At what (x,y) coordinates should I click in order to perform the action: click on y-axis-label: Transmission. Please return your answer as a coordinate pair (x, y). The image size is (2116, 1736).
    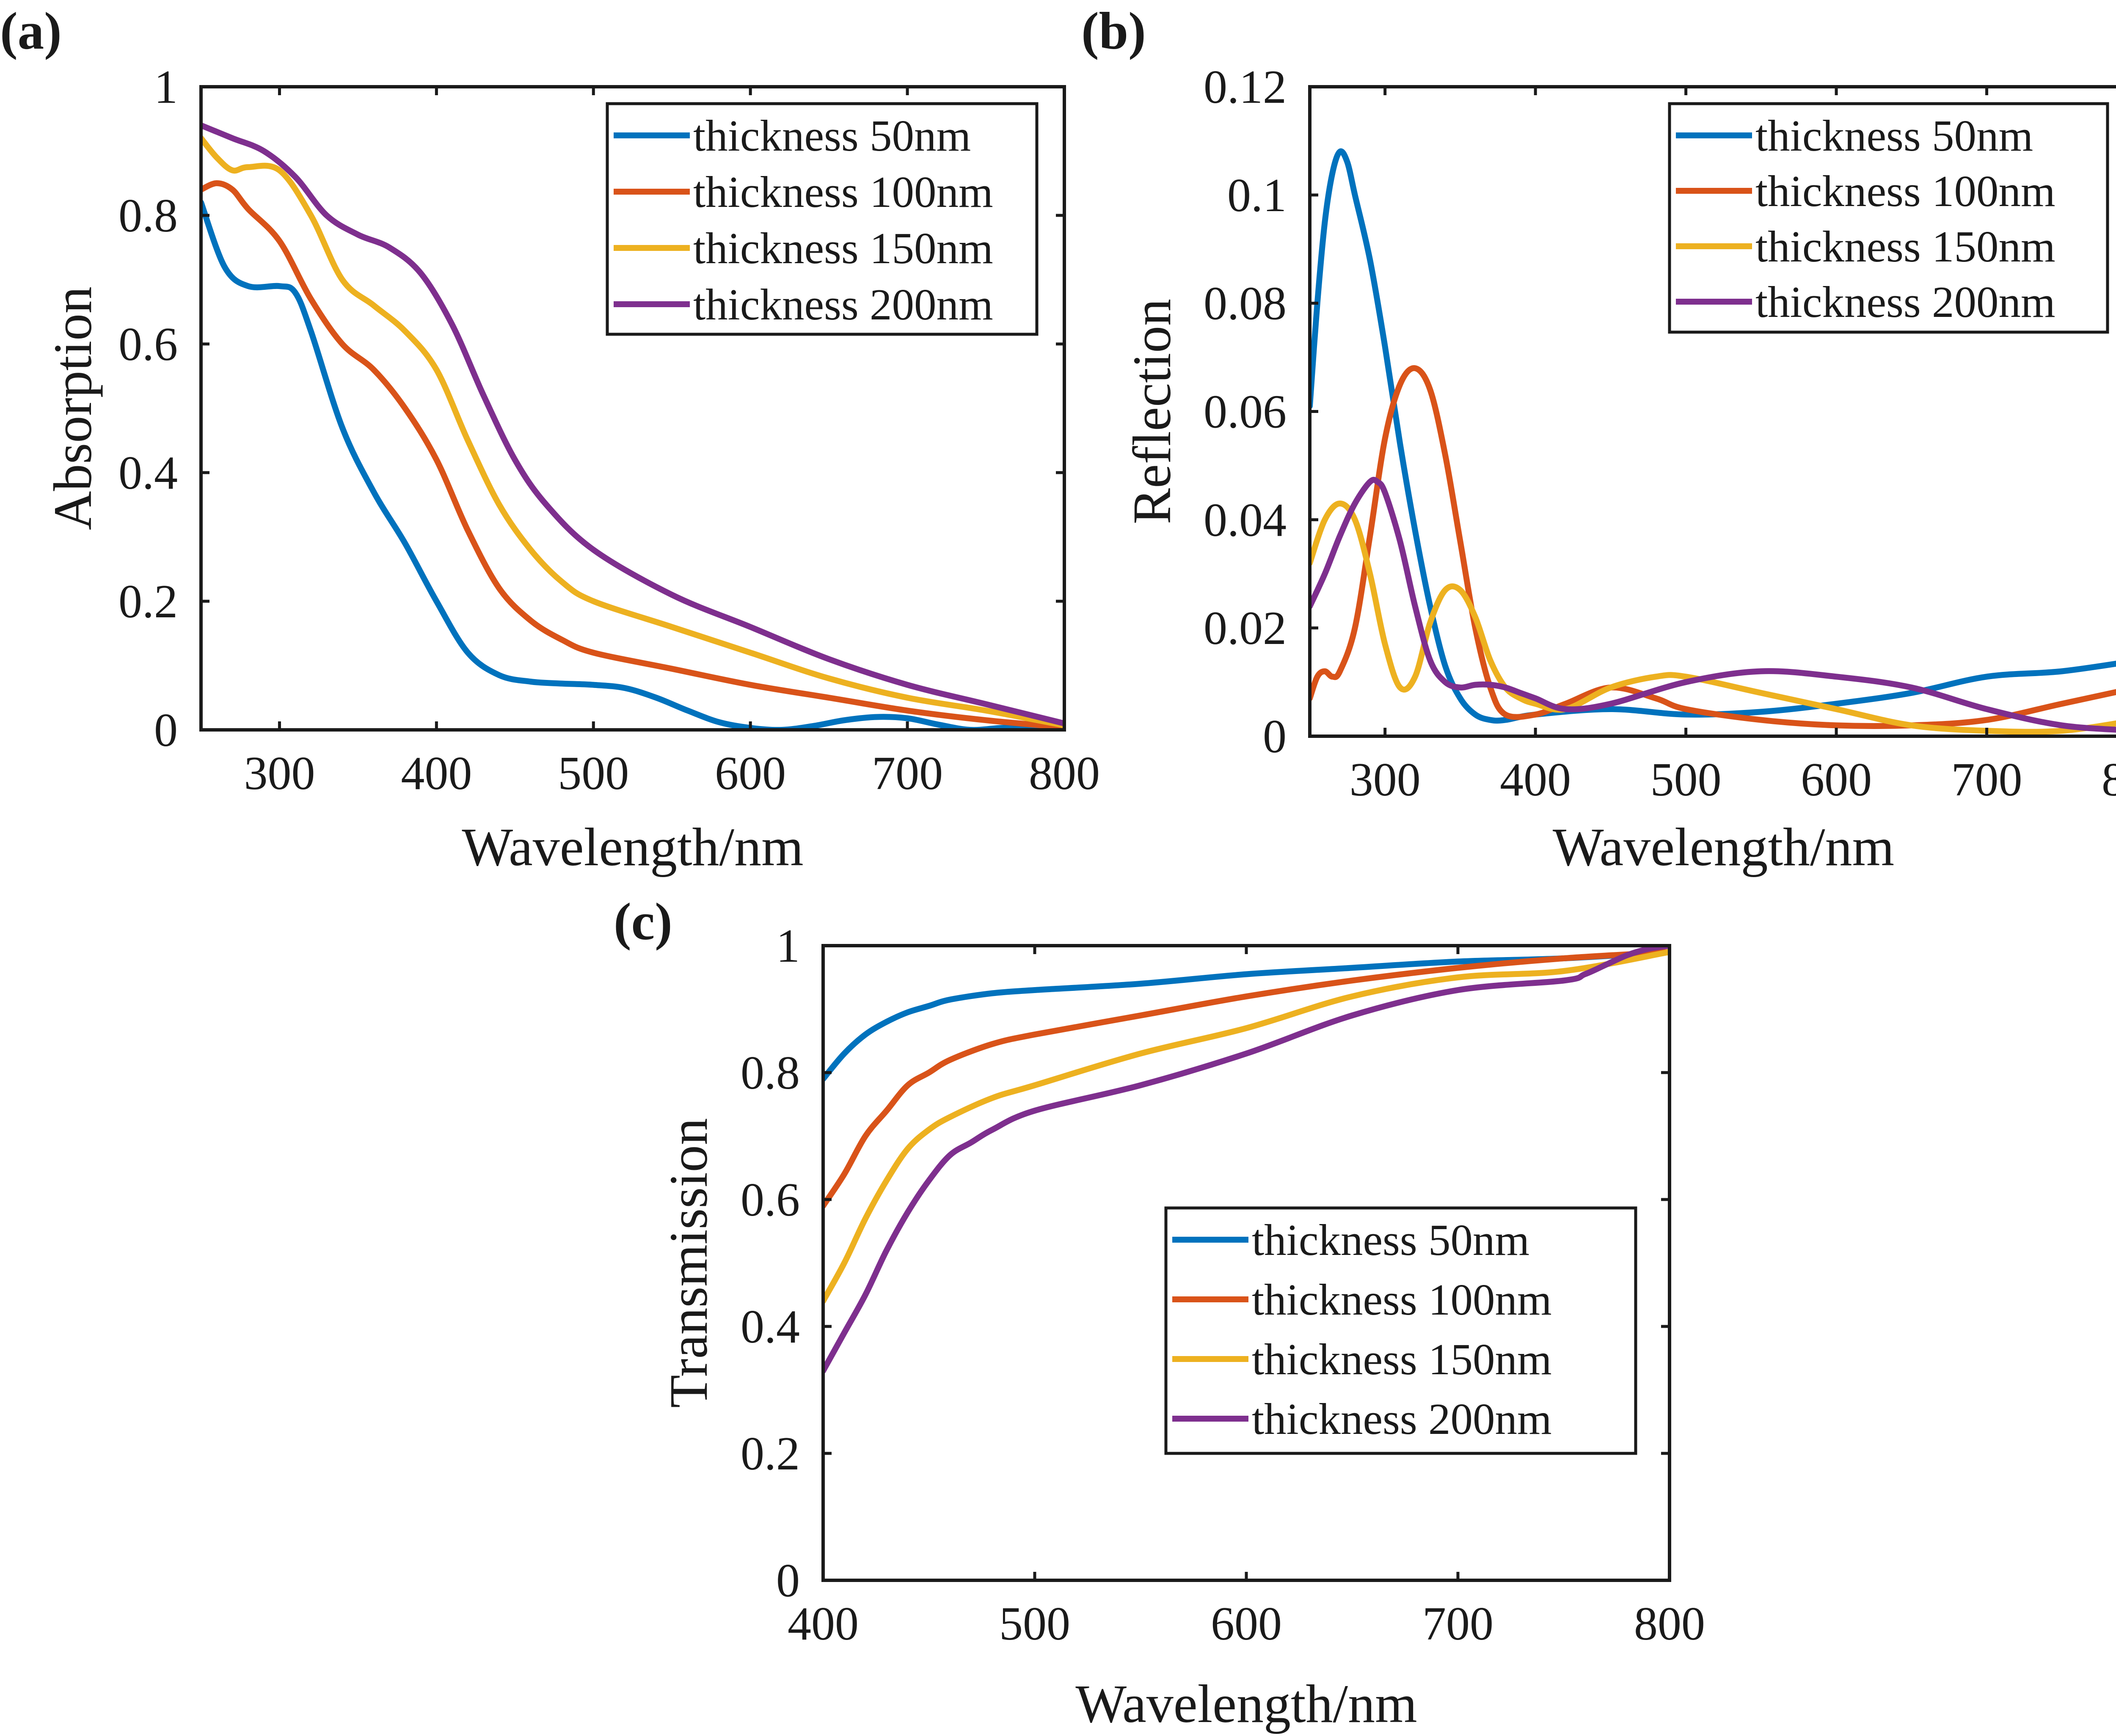
    Looking at the image, I should click on (688, 1263).